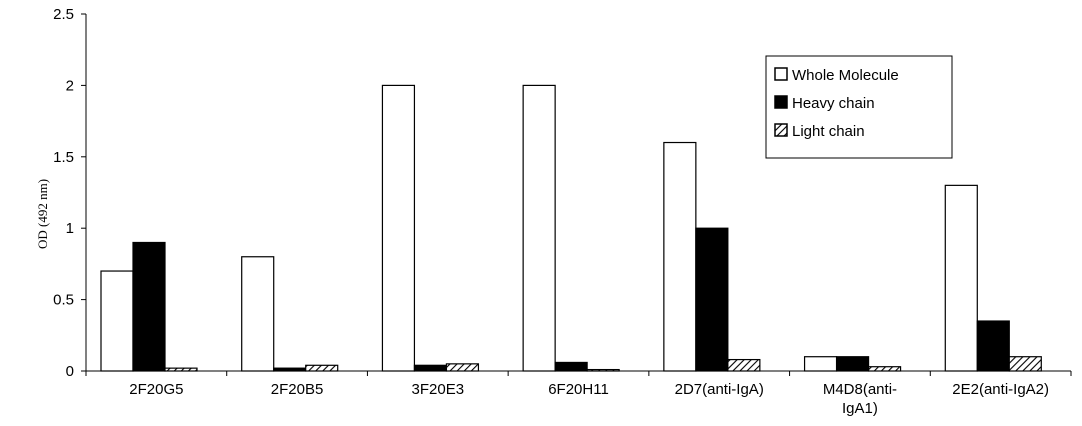 The width and height of the screenshot is (1082, 426). Describe the element at coordinates (1000, 389) in the screenshot. I see `category-label: 2E2(anti-IgA2)` at that location.